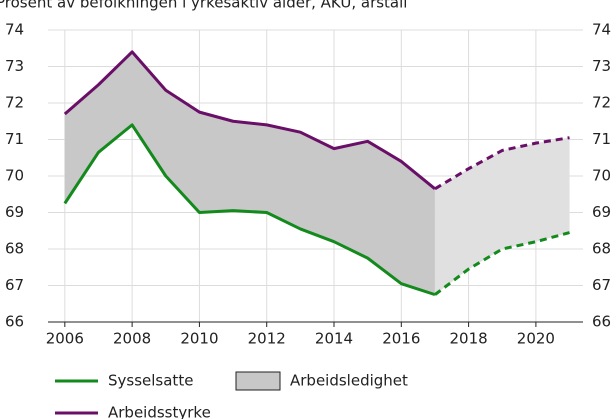  What do you see at coordinates (601, 66) in the screenshot?
I see `y2-tick-label: 73` at bounding box center [601, 66].